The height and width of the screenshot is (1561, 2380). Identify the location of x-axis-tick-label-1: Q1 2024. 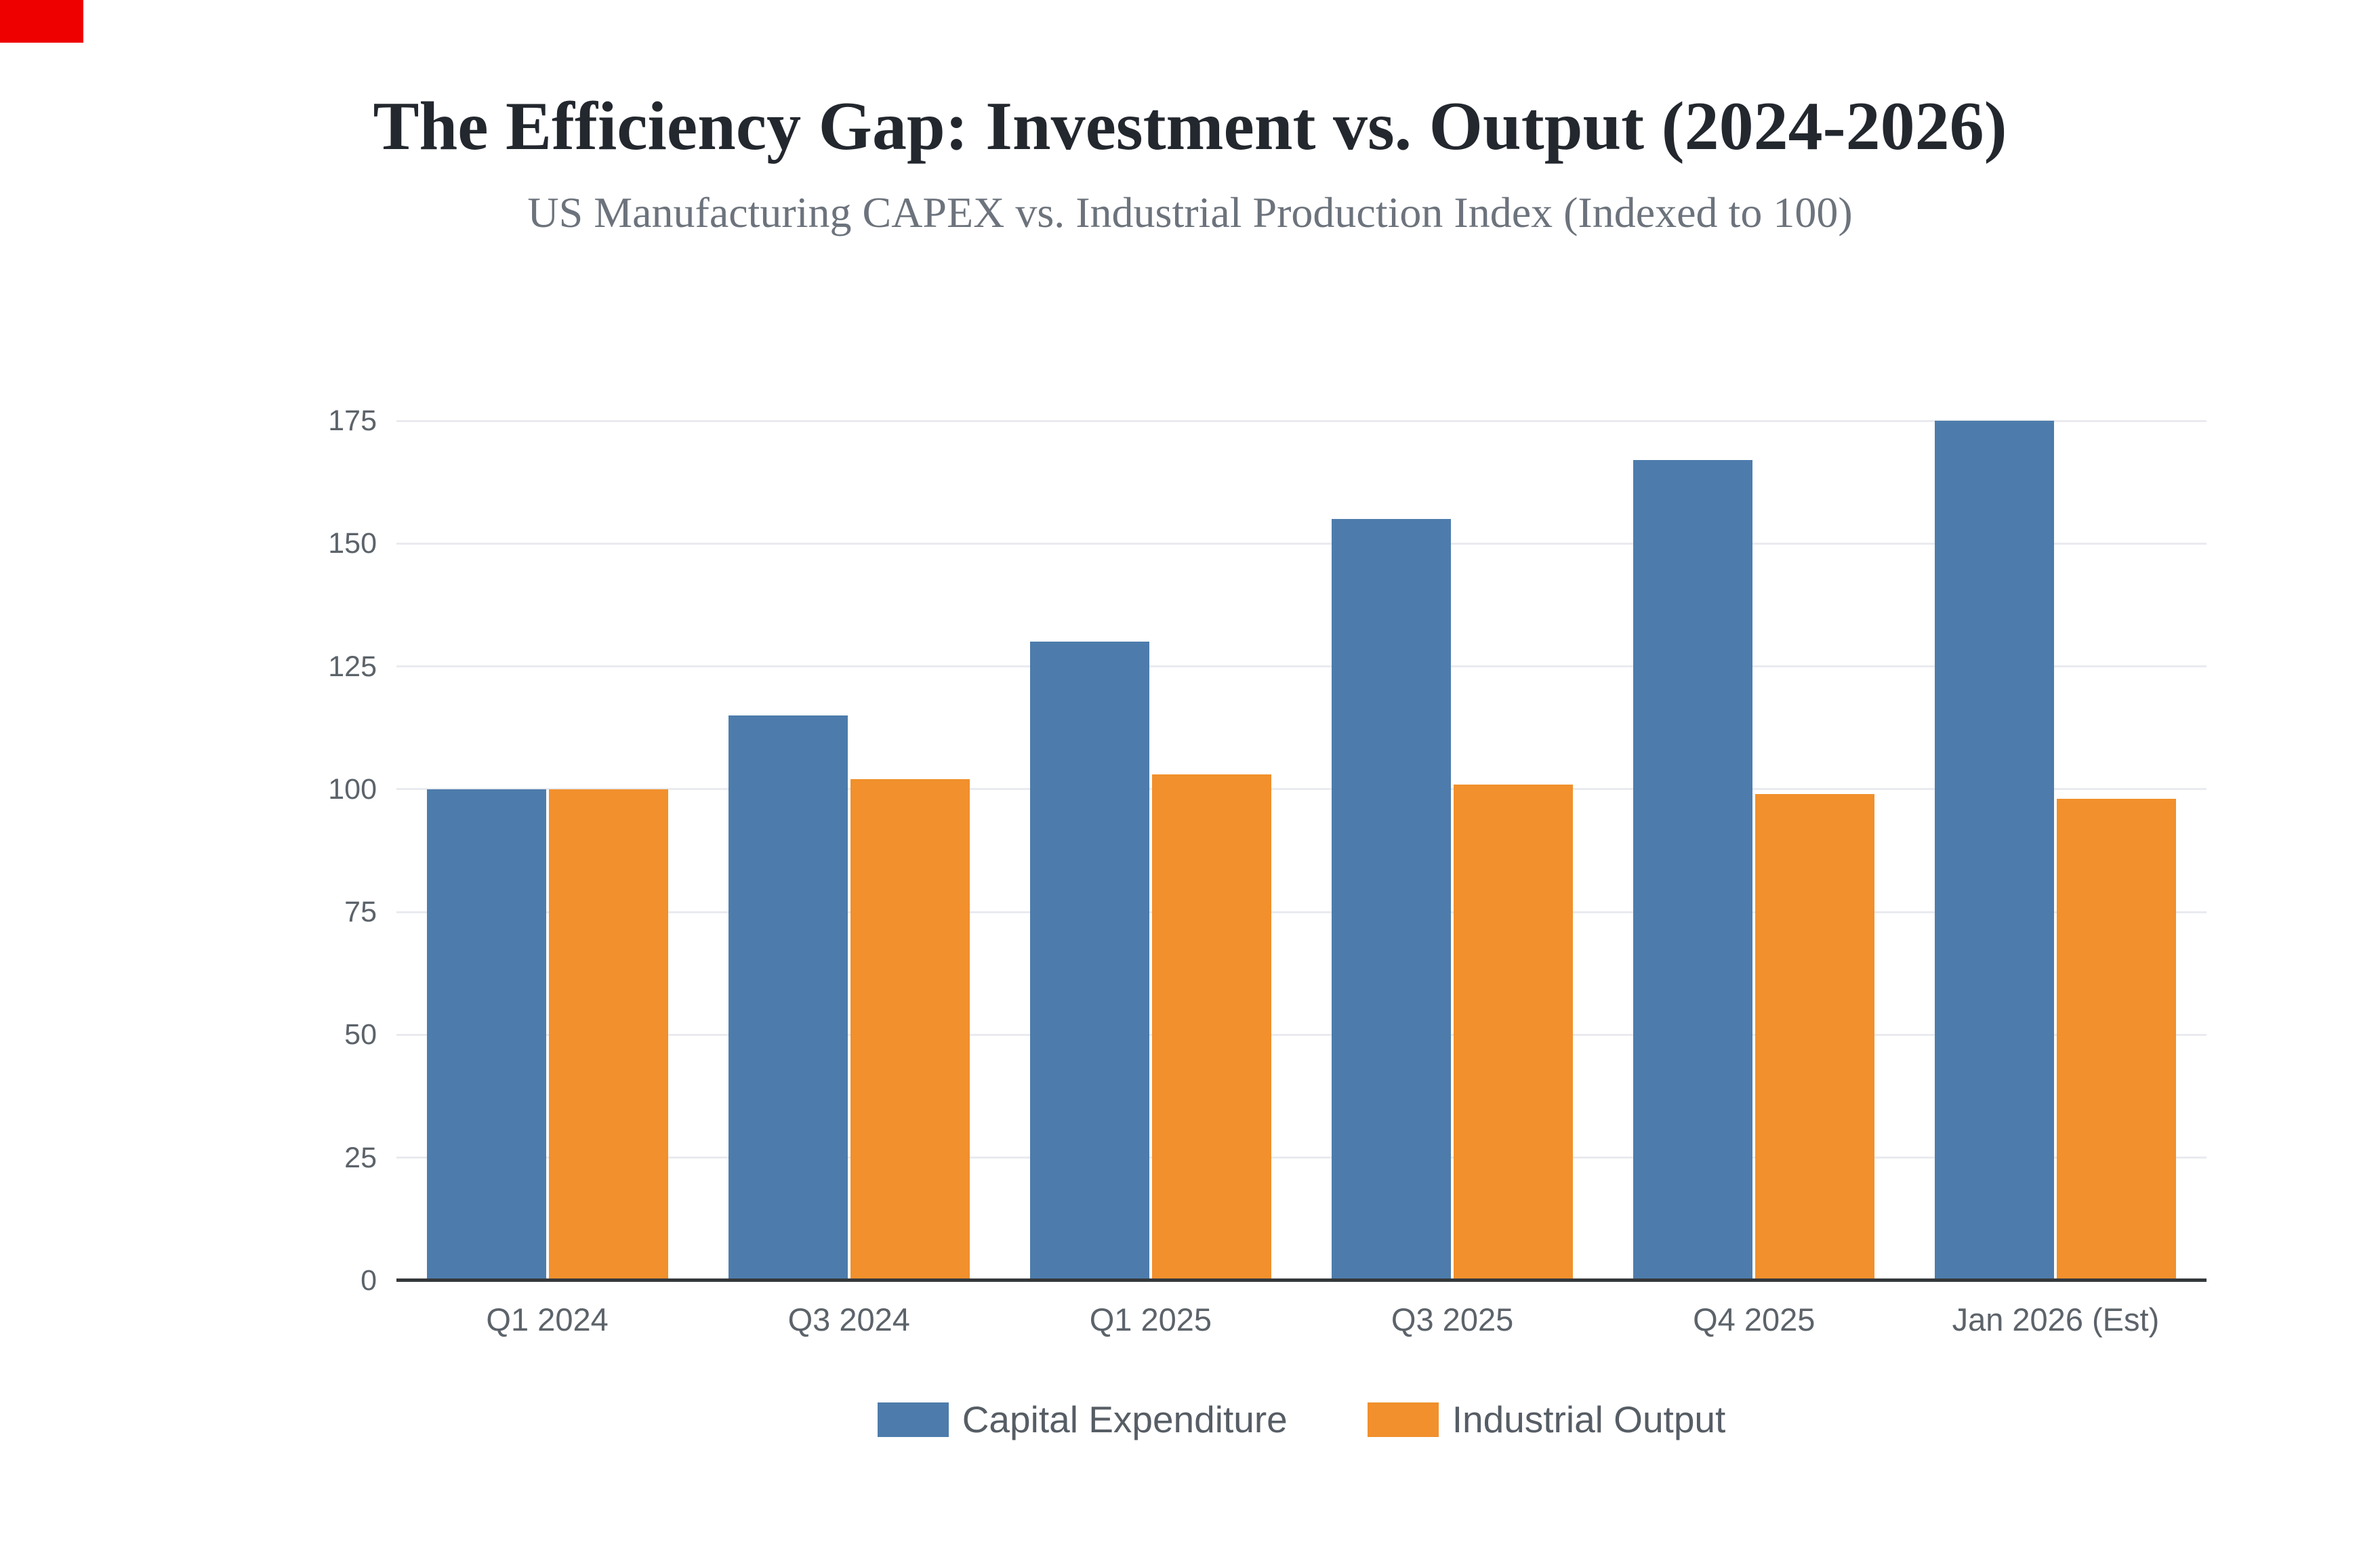
(548, 1320).